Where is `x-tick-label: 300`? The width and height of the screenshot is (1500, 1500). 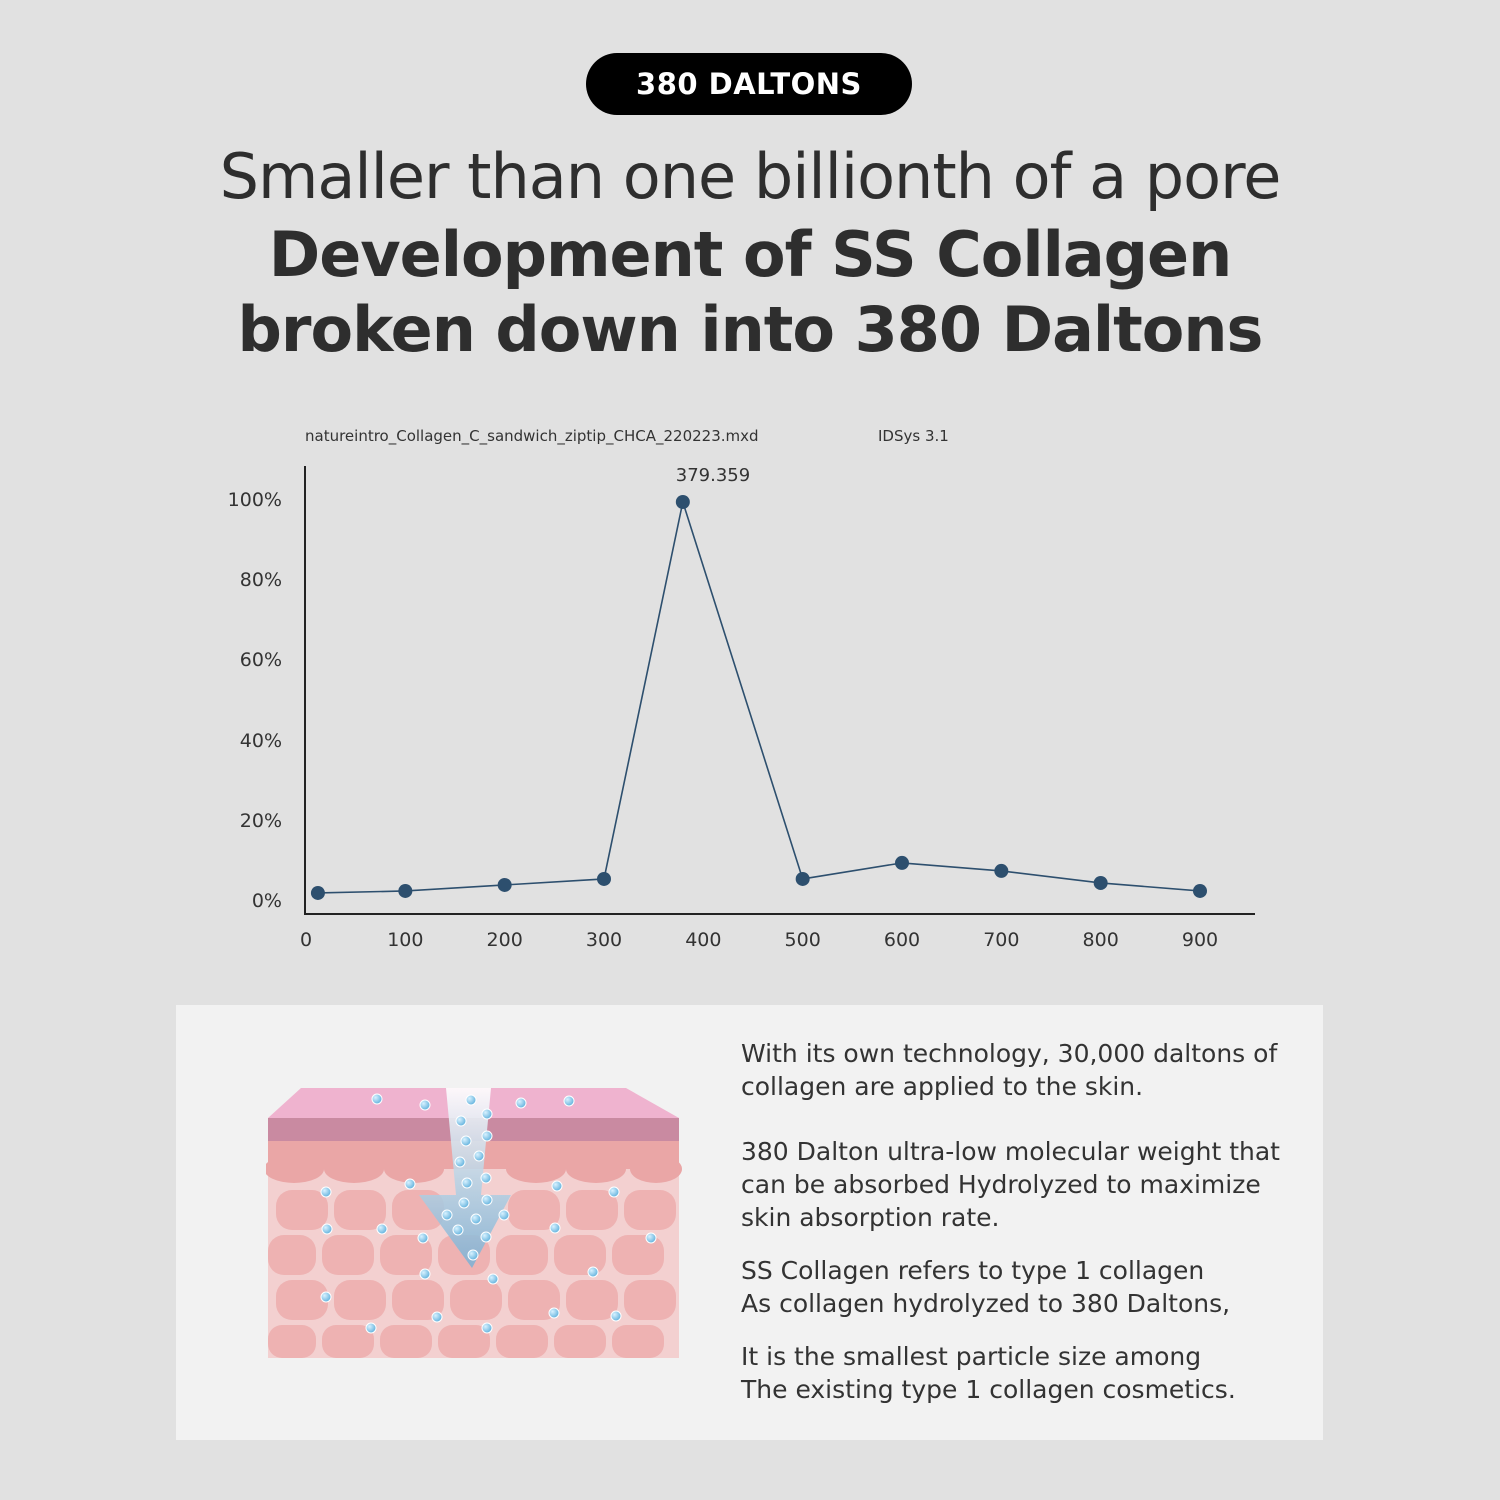
x-tick-label: 300 is located at coordinates (604, 940).